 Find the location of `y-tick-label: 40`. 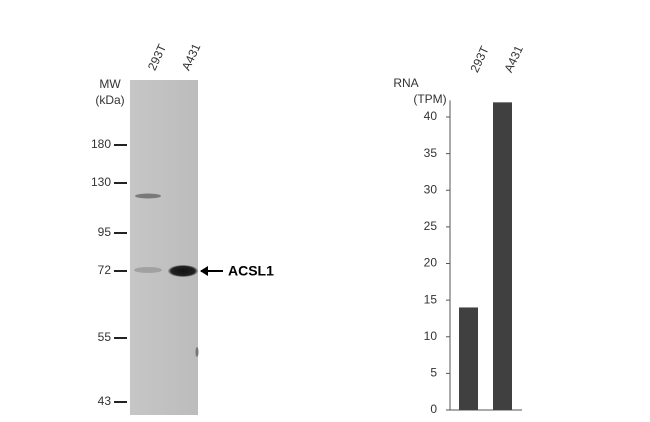

y-tick-label: 40 is located at coordinates (431, 116).